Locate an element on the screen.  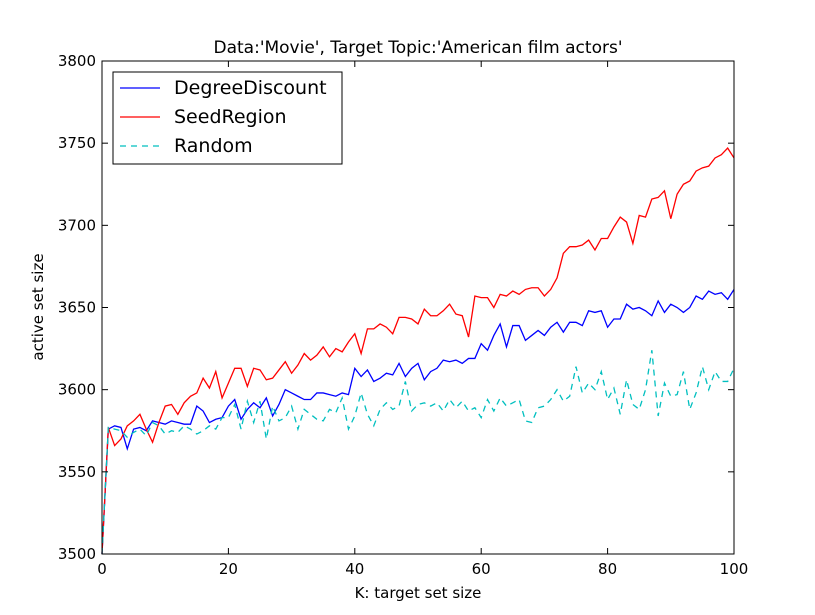
x-tick-label: 80 is located at coordinates (607, 569).